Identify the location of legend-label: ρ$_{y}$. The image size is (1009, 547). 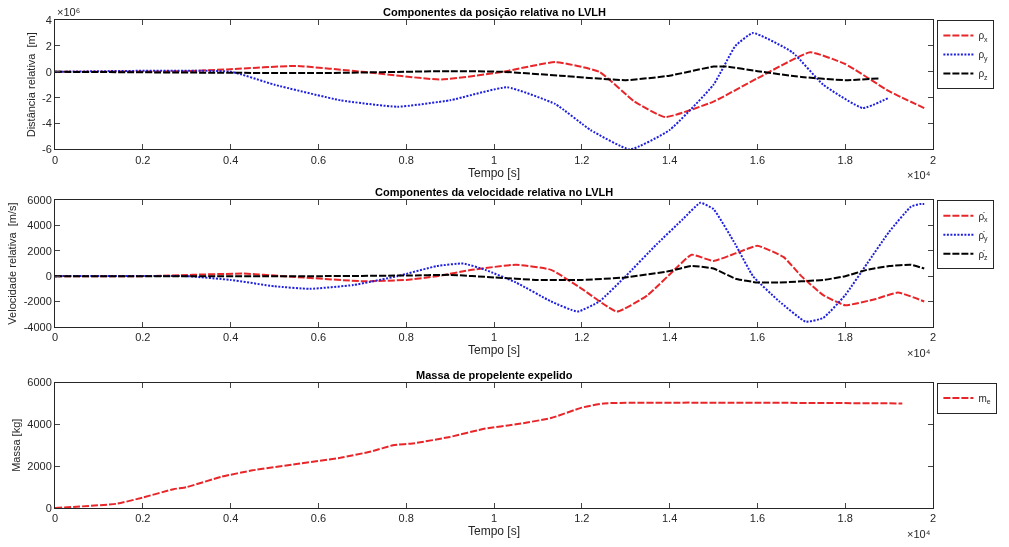
(983, 56).